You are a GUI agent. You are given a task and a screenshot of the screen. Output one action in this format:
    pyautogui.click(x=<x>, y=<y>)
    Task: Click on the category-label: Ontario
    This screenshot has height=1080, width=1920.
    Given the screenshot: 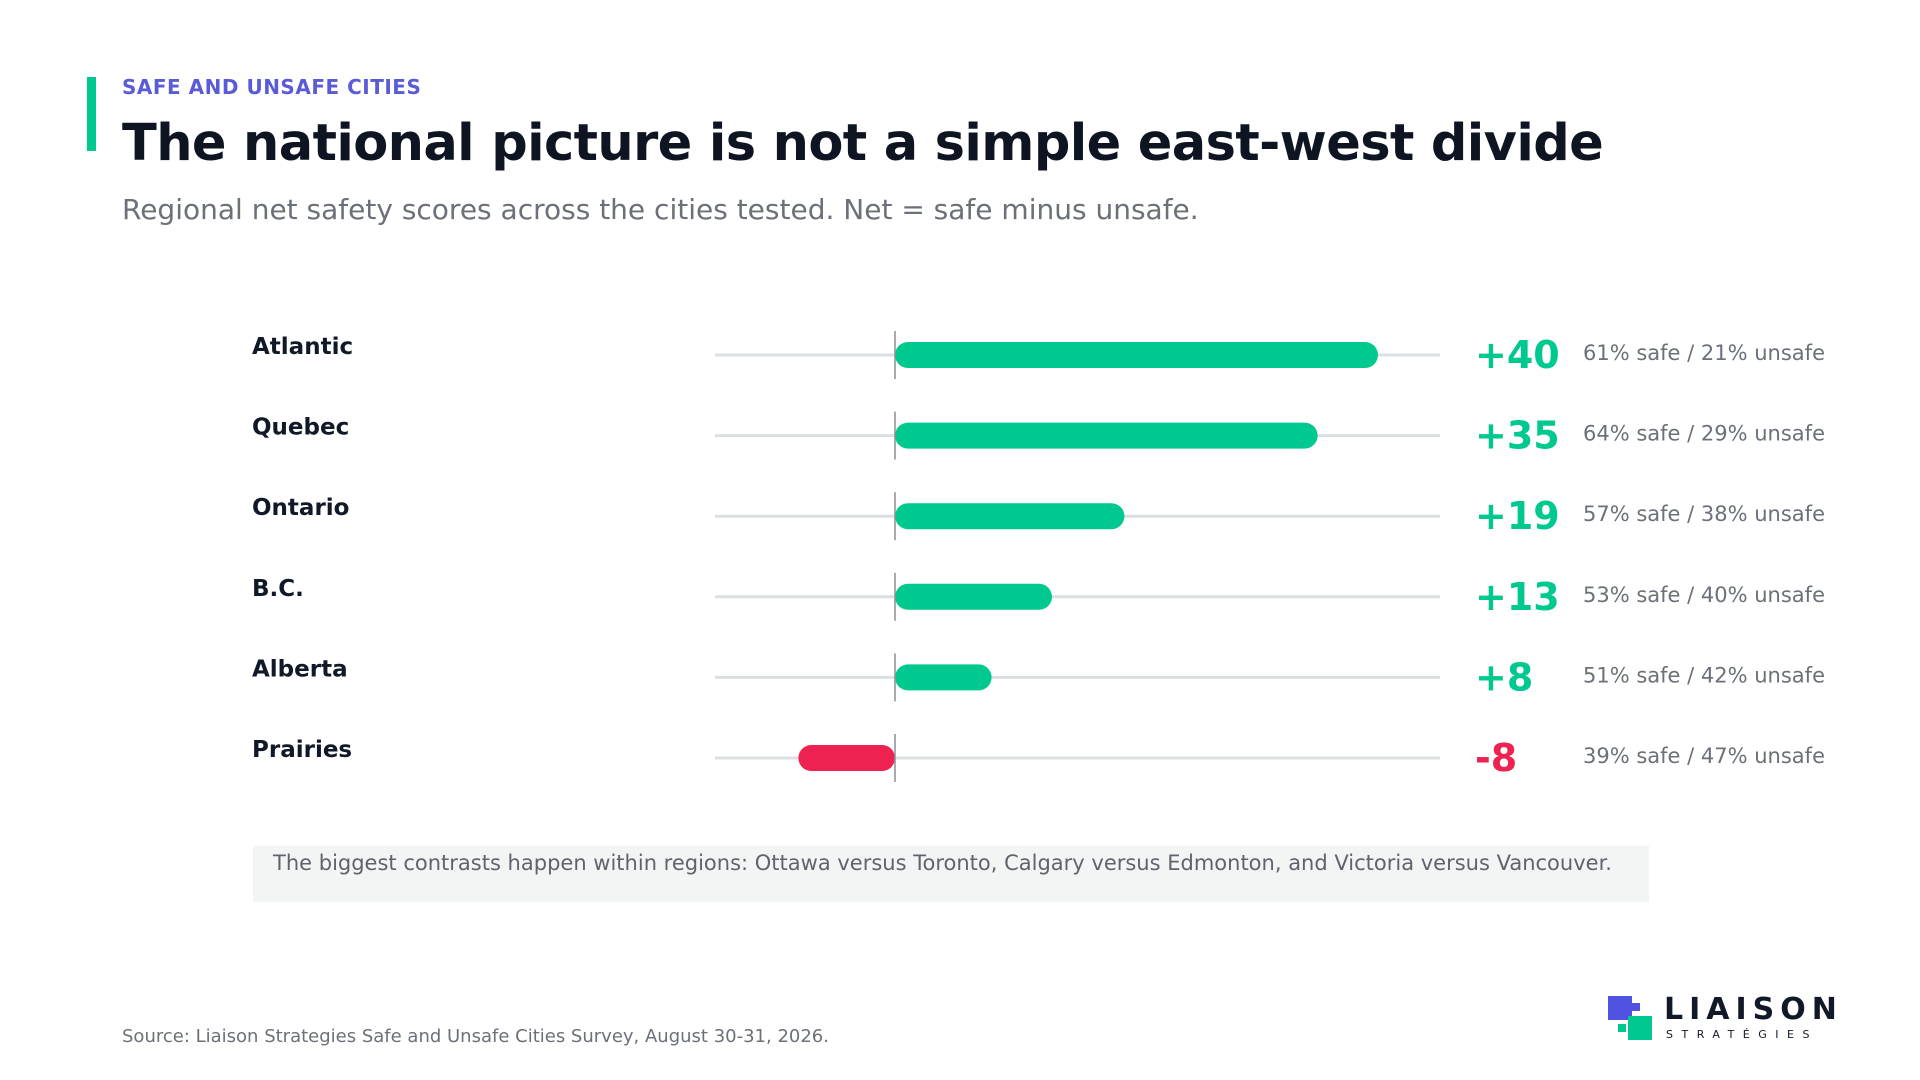 What is the action you would take?
    pyautogui.click(x=300, y=508)
    